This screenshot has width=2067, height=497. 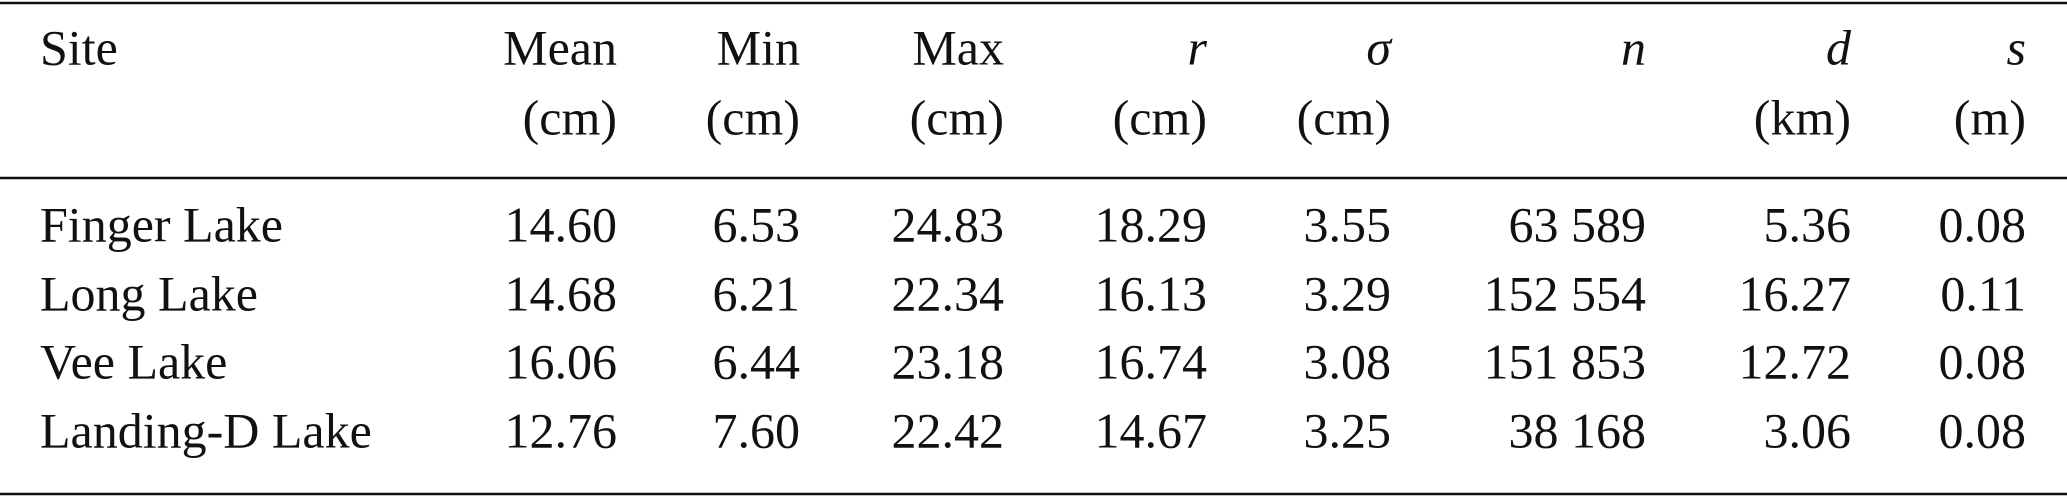 I want to click on column-header: Max, so click(x=958, y=47).